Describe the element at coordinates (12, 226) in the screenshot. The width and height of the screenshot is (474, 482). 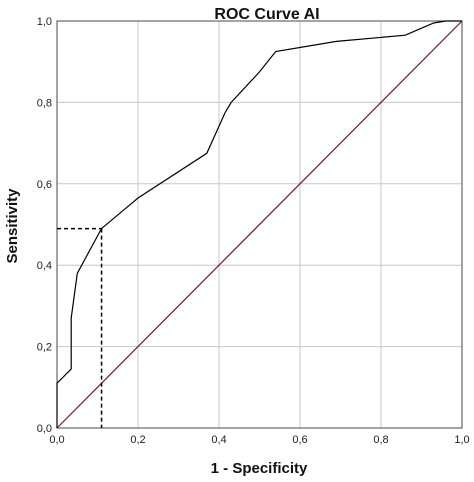
I see `y-axis-label: Sensitivity` at that location.